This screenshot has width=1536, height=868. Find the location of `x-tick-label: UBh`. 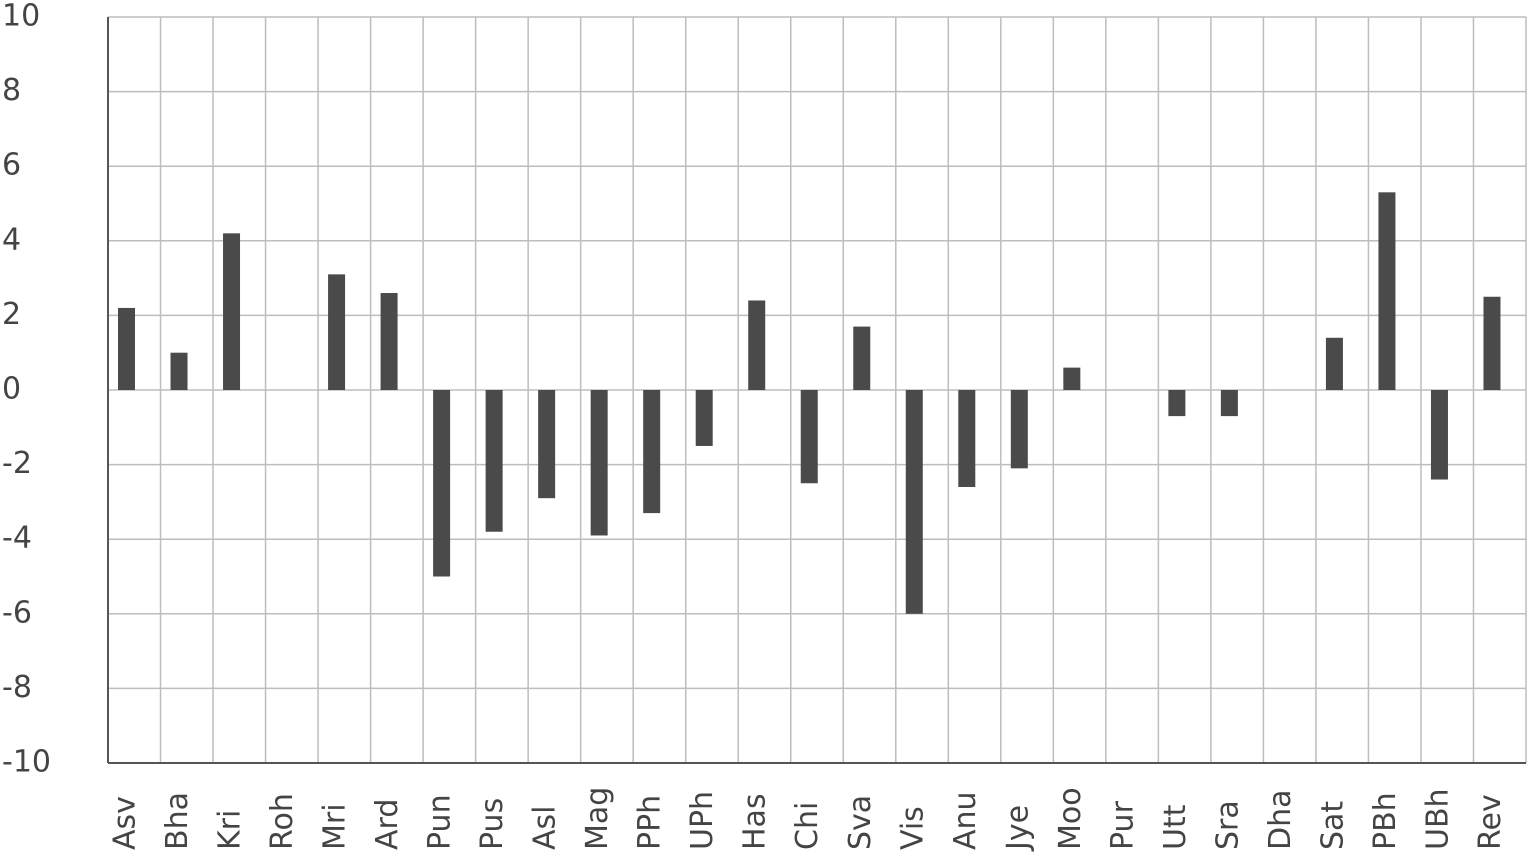

x-tick-label: UBh is located at coordinates (1437, 819).